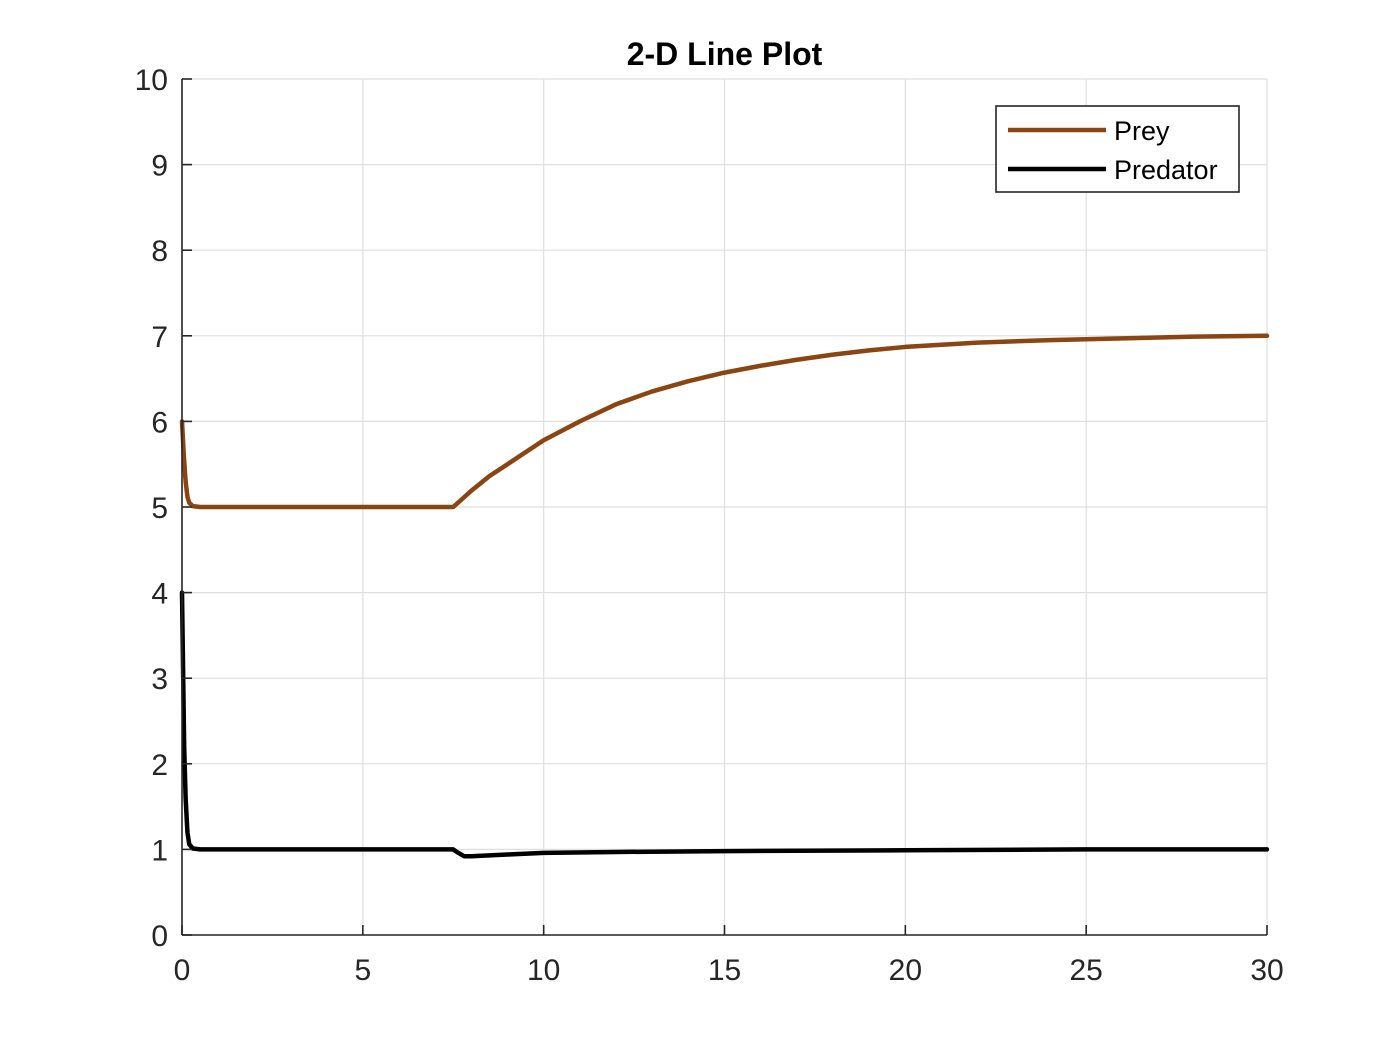 The width and height of the screenshot is (1400, 1050). I want to click on y-tick-label: 7, so click(159, 337).